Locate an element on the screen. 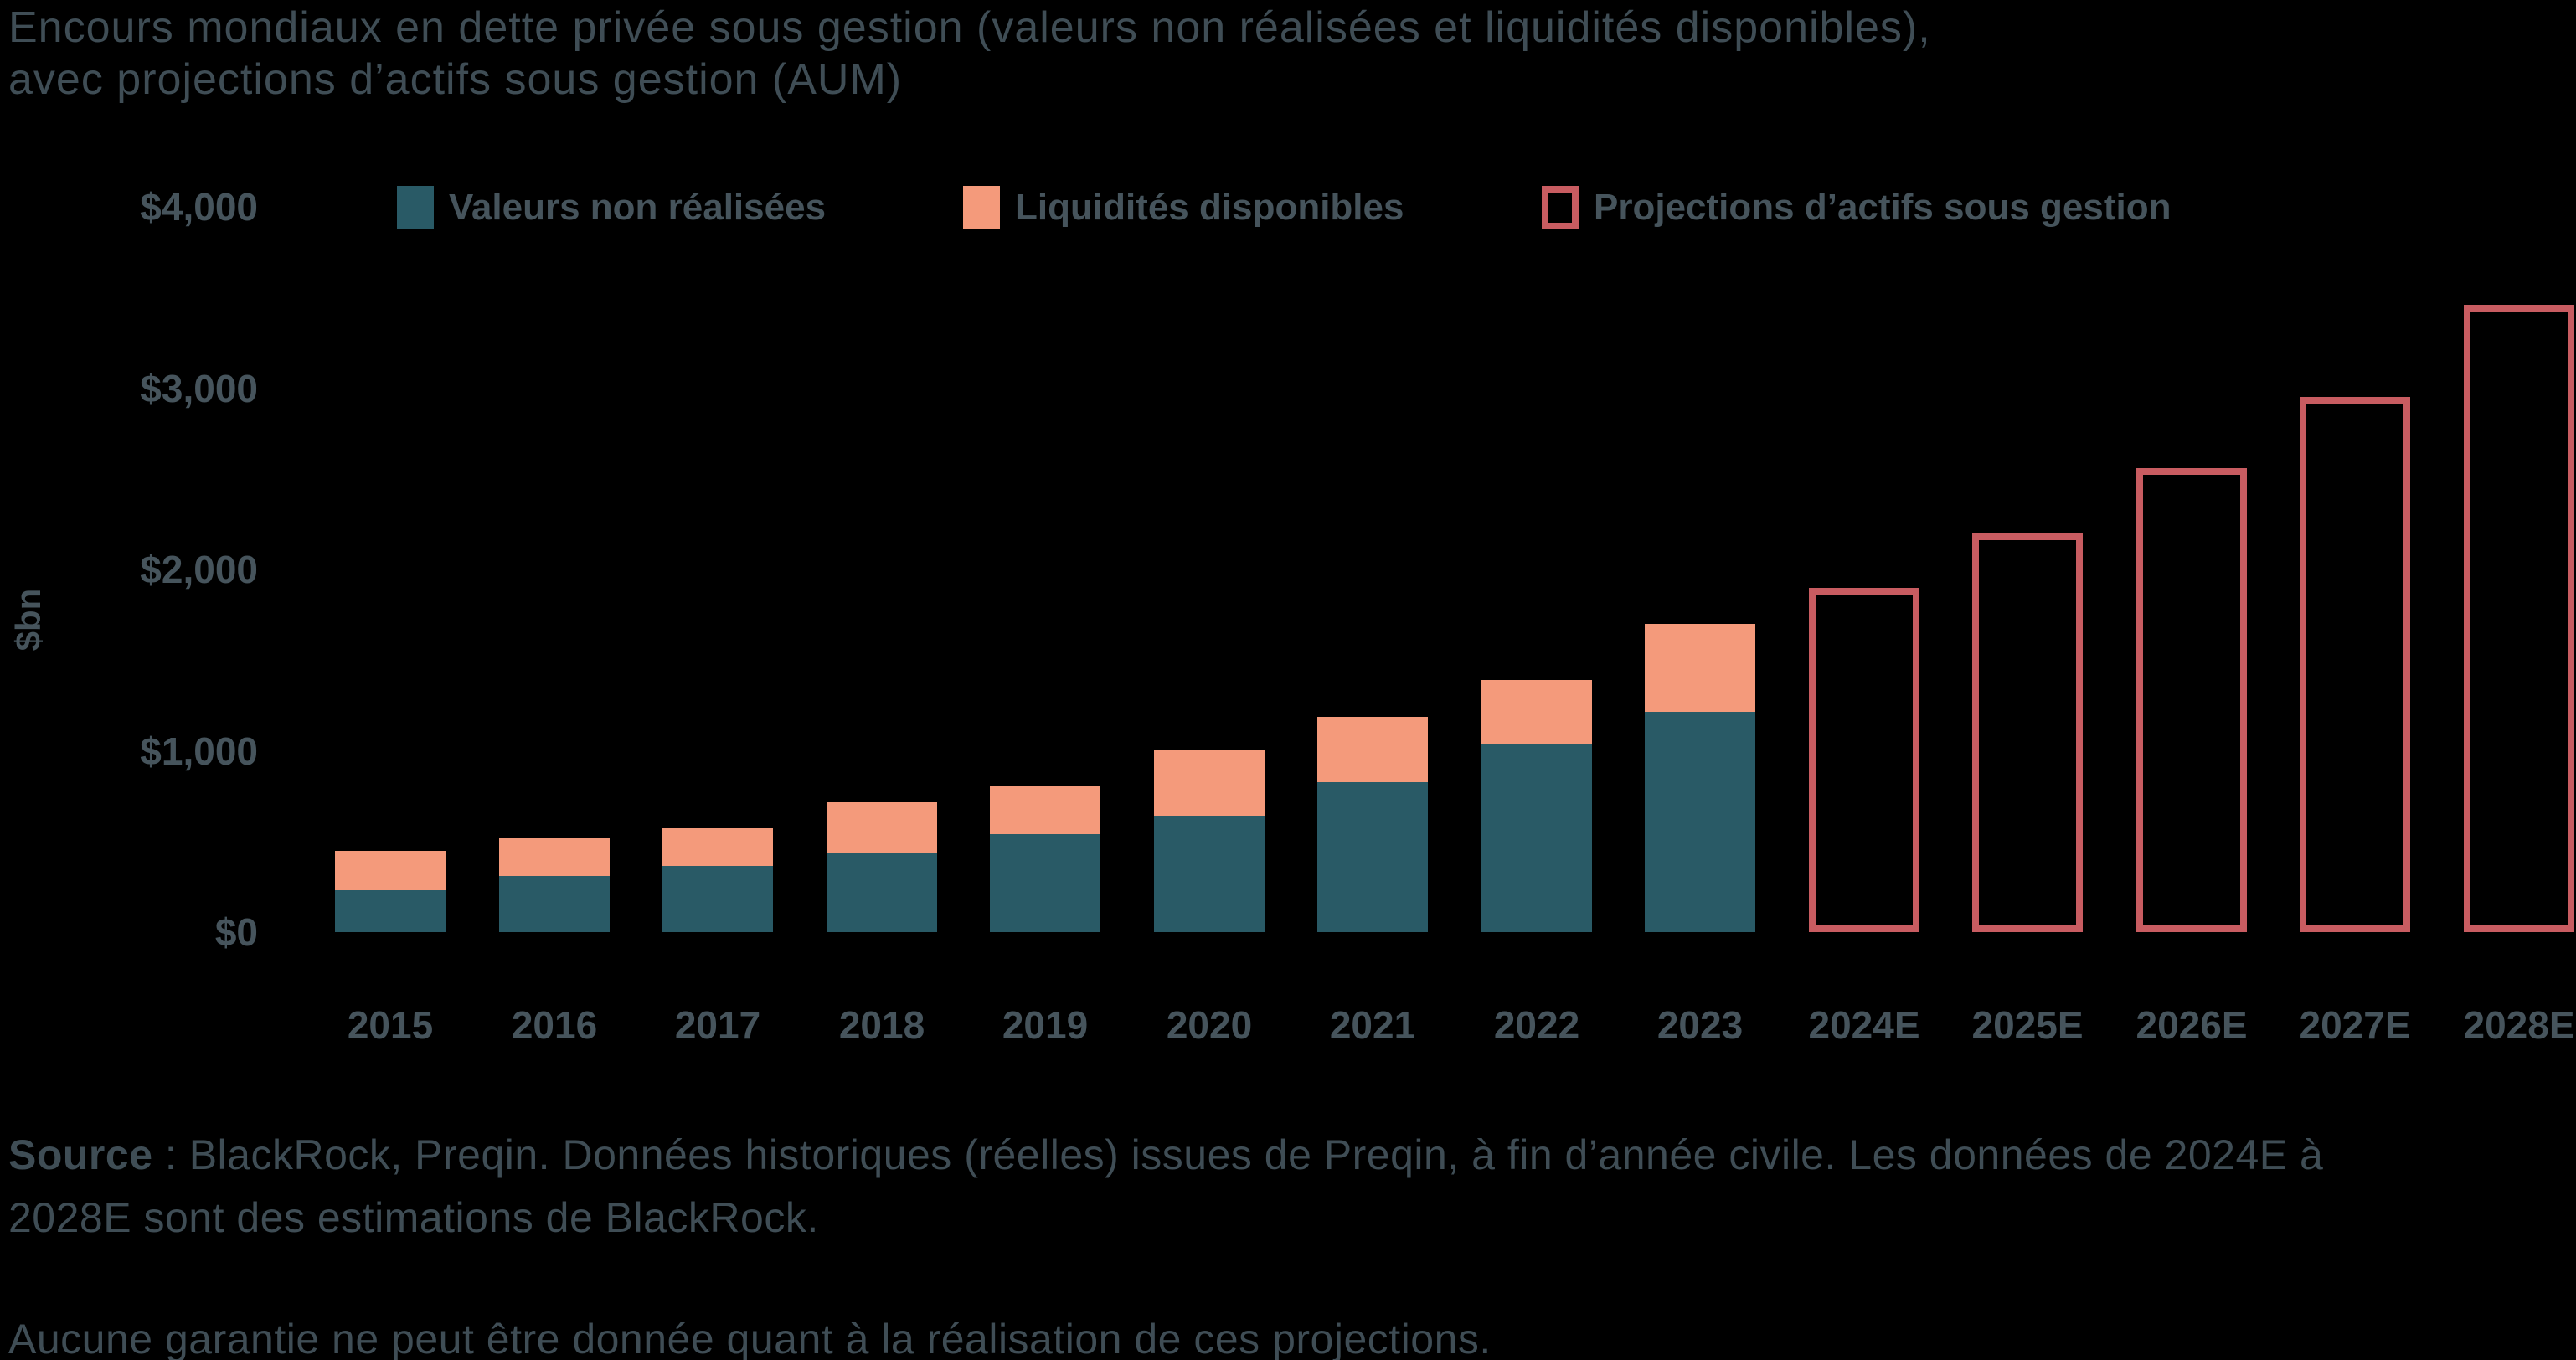 This screenshot has height=1360, width=2576. bar-unrealized-2015 is located at coordinates (390, 911).